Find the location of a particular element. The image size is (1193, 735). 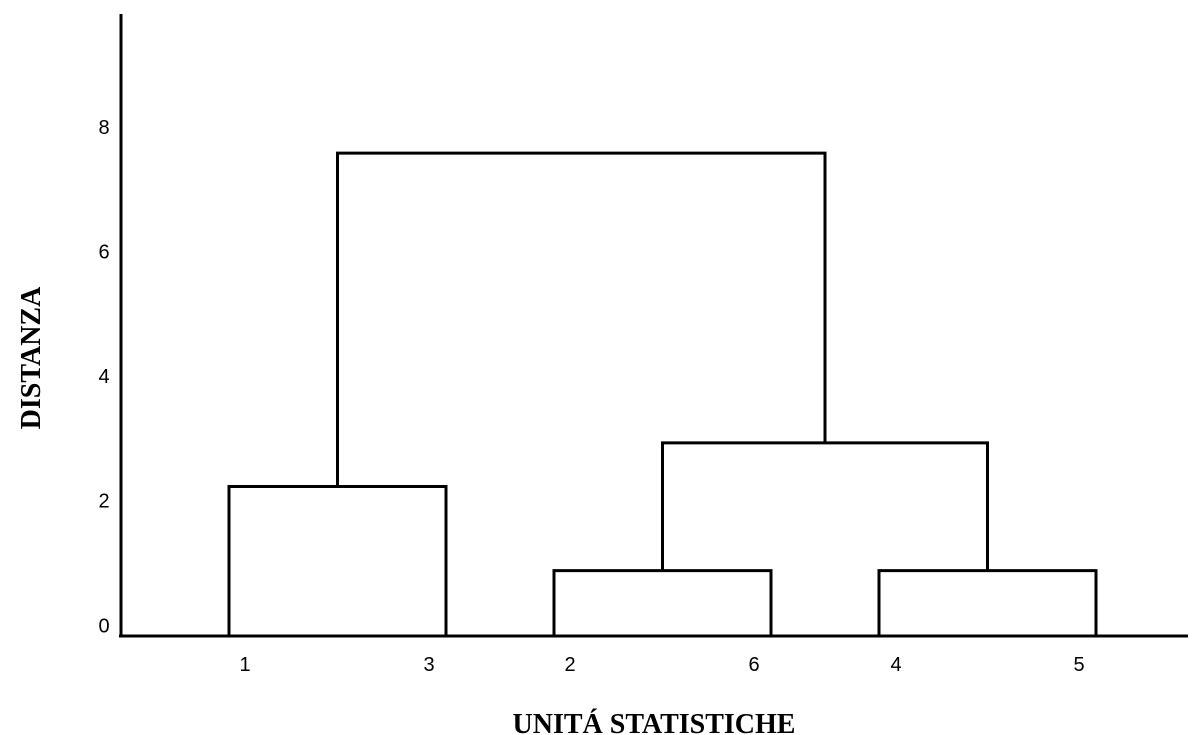

x-tick-label: 4 is located at coordinates (895, 665).